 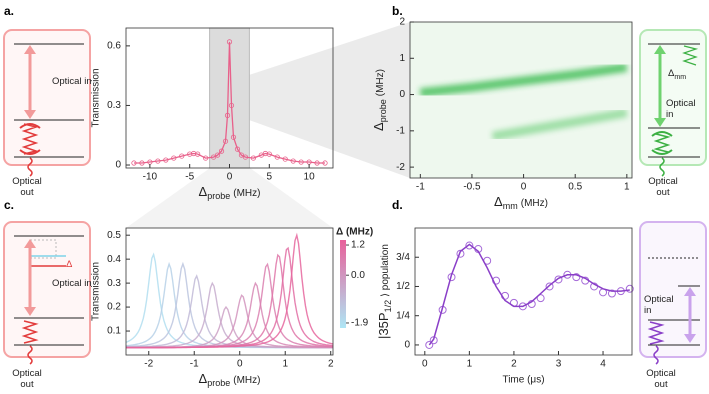 I want to click on axis-label: |35P1/2 ⟩ population, so click(x=384, y=291).